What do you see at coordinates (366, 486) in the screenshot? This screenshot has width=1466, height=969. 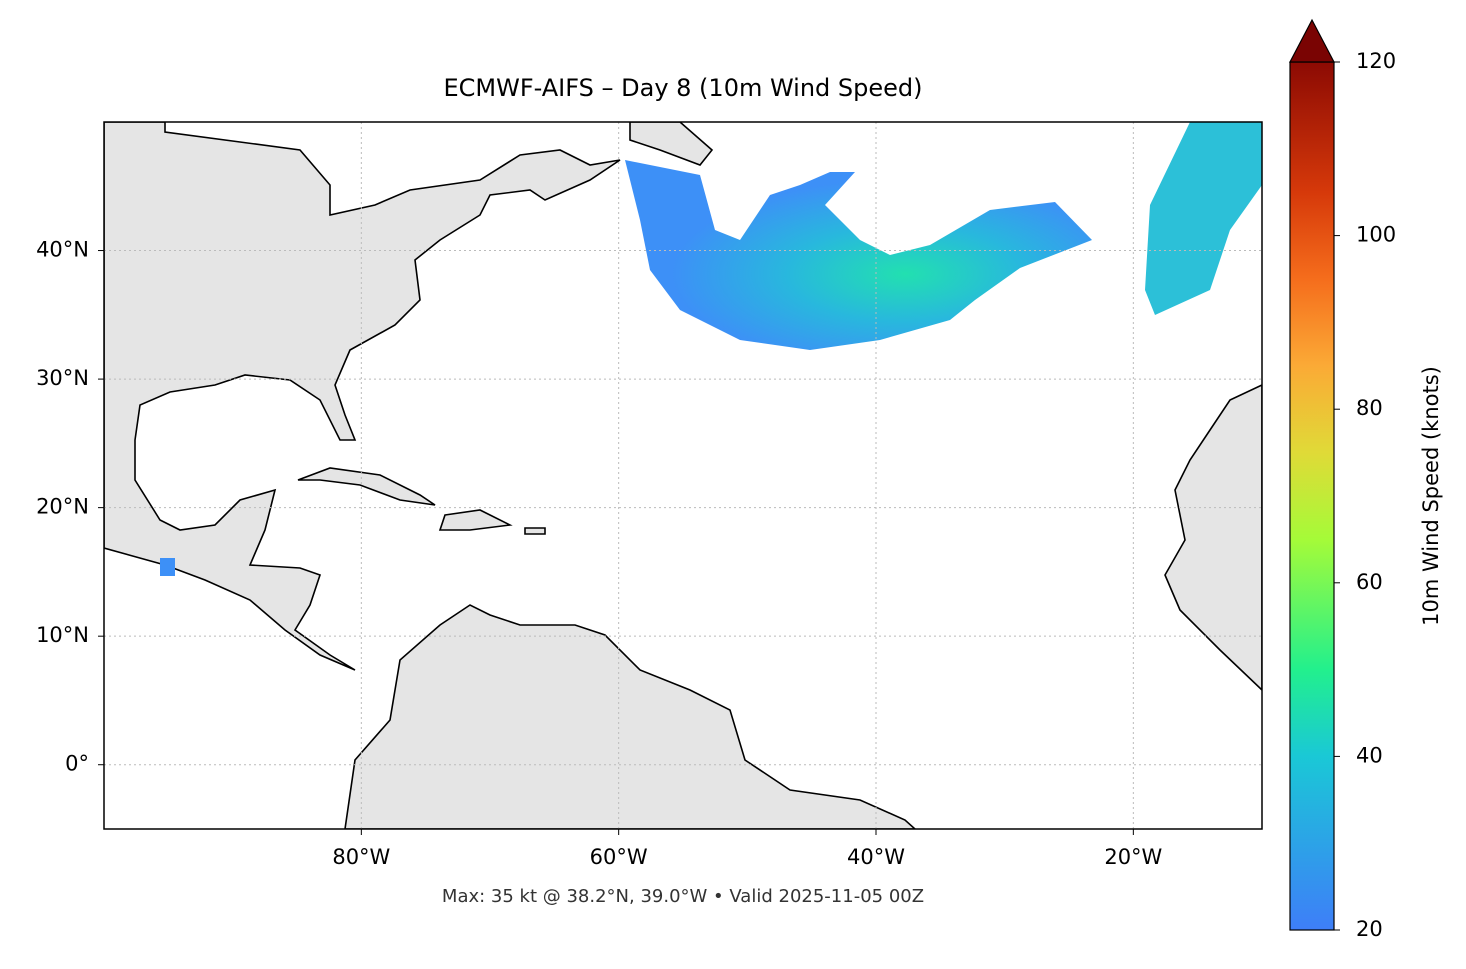 I see `cuba` at bounding box center [366, 486].